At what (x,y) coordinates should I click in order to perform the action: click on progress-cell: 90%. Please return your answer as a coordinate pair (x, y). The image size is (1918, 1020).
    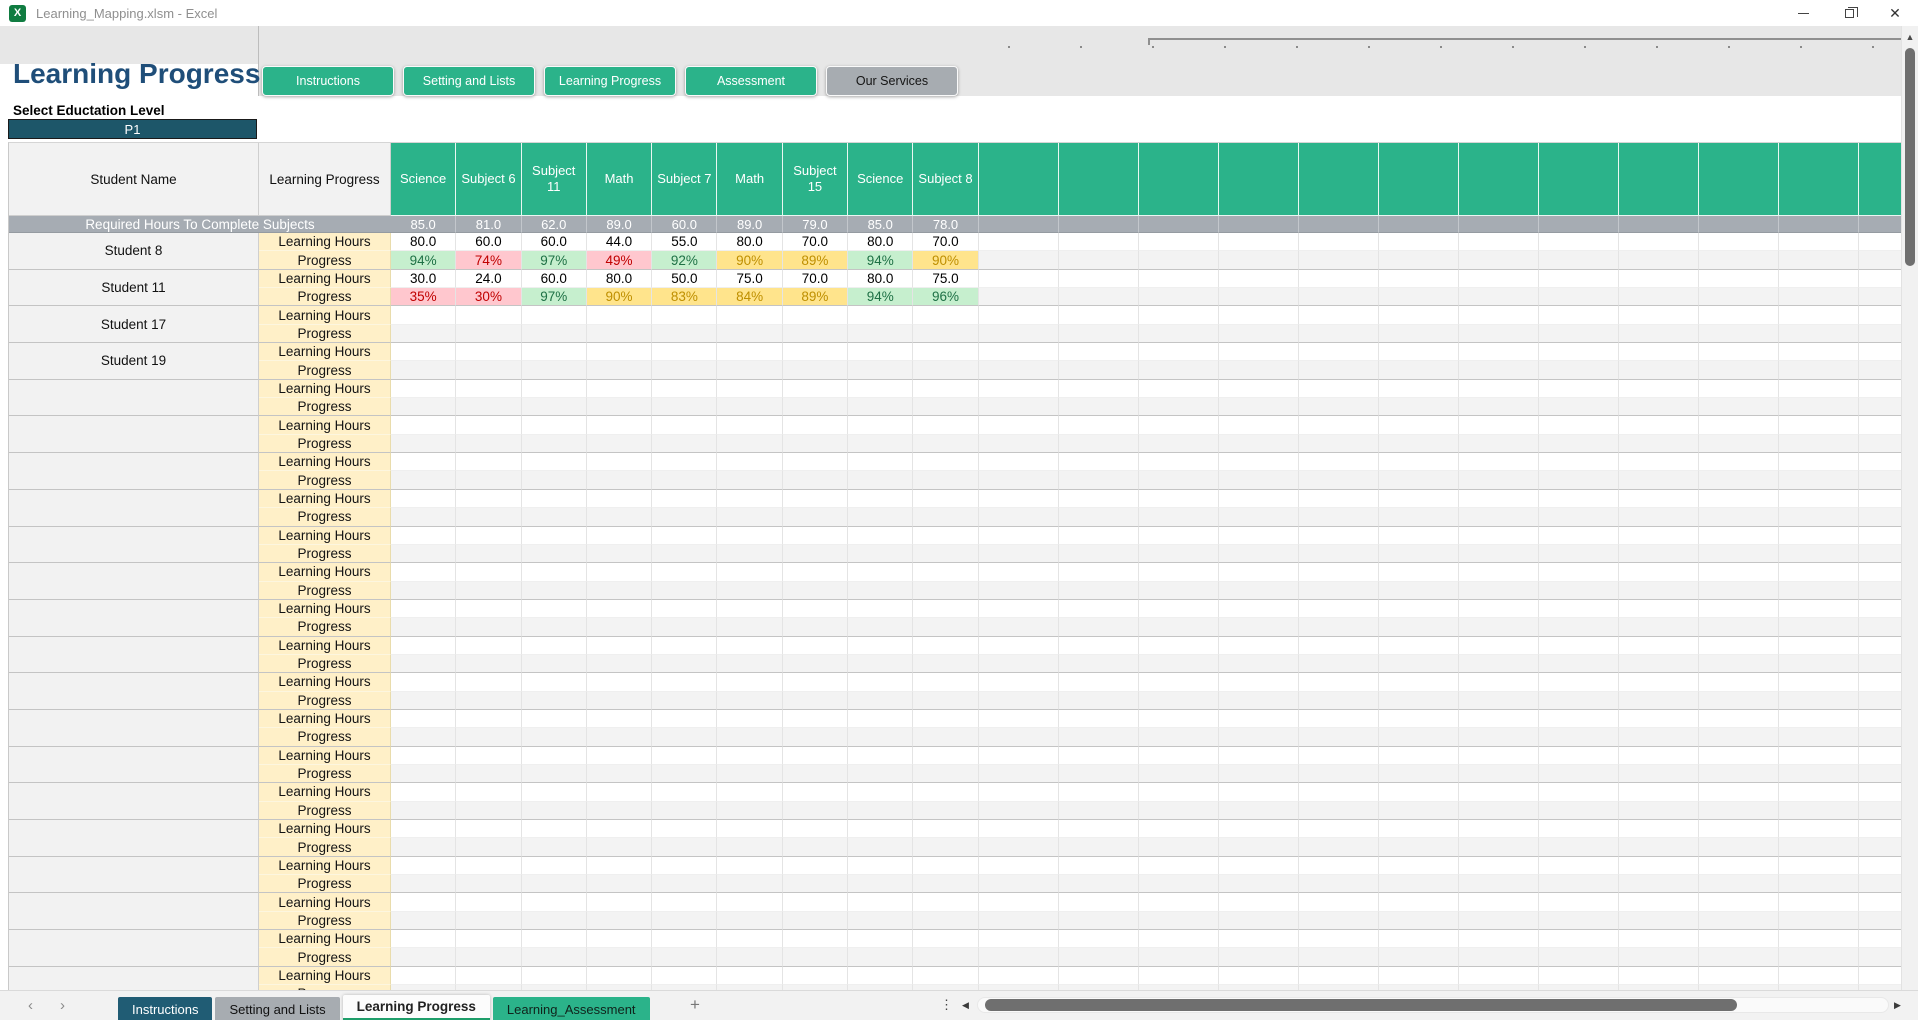
    Looking at the image, I should click on (619, 297).